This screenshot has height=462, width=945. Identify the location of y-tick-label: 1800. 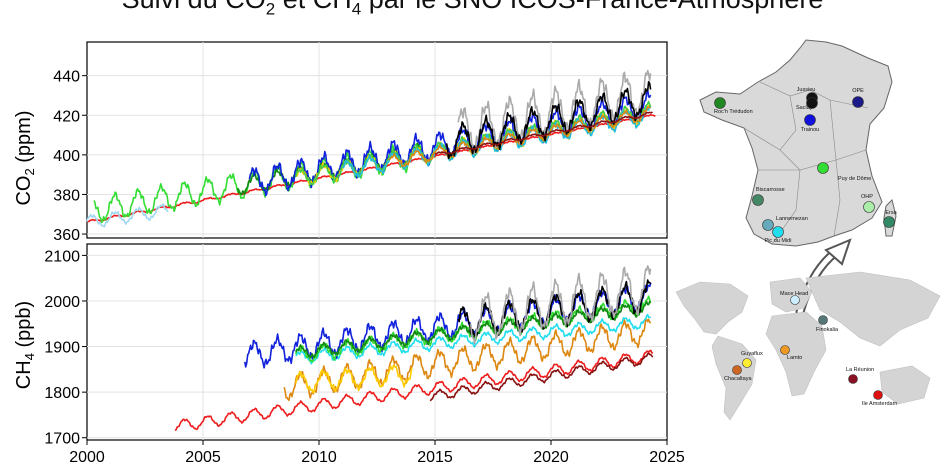
(62, 393).